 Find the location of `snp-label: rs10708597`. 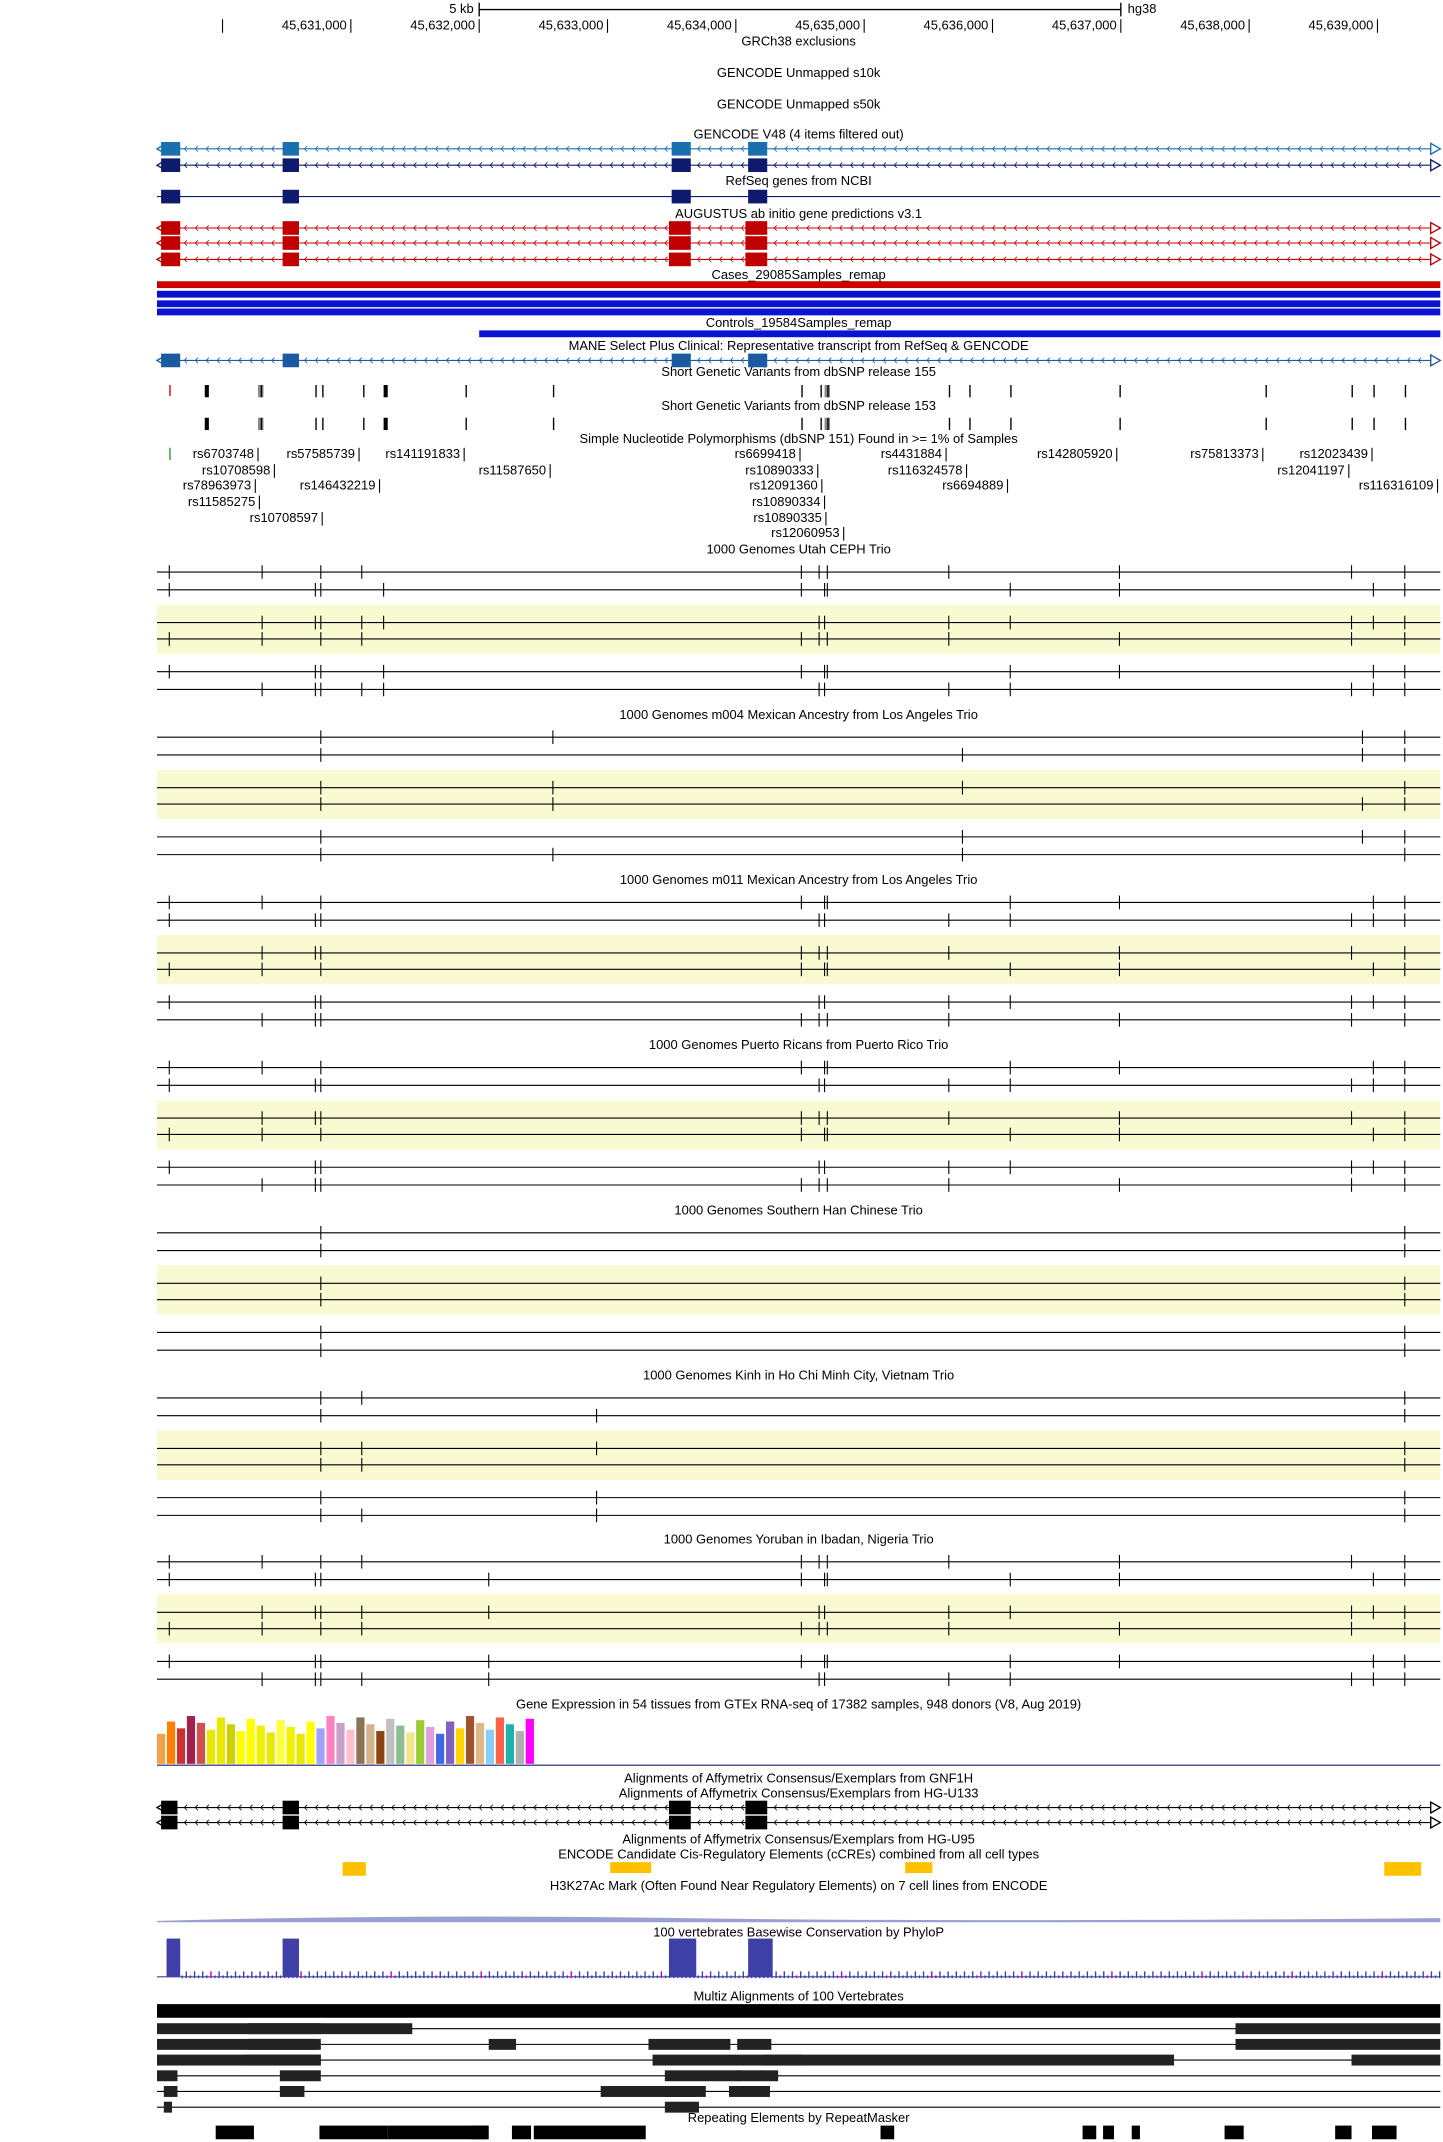

snp-label: rs10708597 is located at coordinates (284, 517).